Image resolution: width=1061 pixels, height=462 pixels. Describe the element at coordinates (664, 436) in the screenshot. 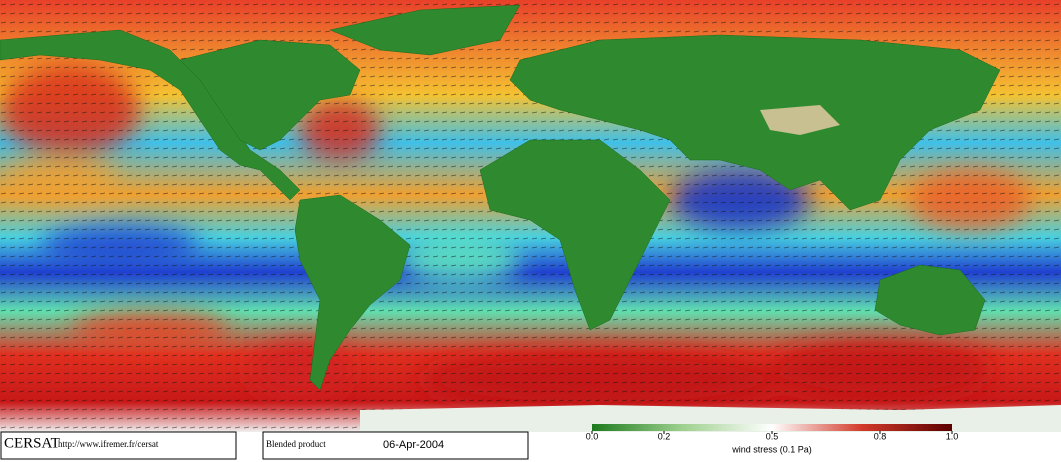

I see `colorbar-tick-label: 0.2` at that location.